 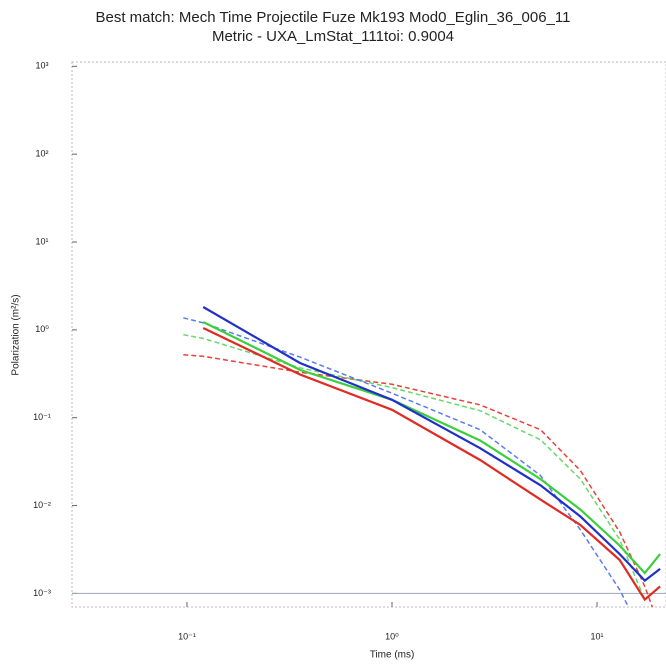 I want to click on y-tick-label: 10³, so click(x=41, y=66).